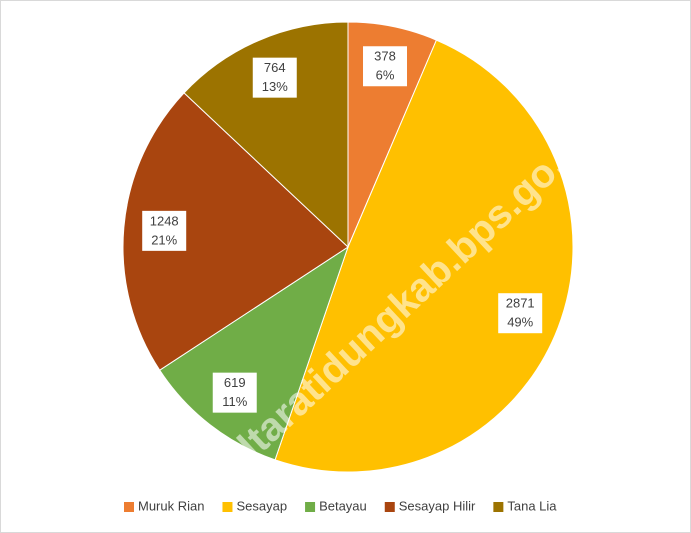  What do you see at coordinates (235, 382) in the screenshot?
I see `value-label: 619` at bounding box center [235, 382].